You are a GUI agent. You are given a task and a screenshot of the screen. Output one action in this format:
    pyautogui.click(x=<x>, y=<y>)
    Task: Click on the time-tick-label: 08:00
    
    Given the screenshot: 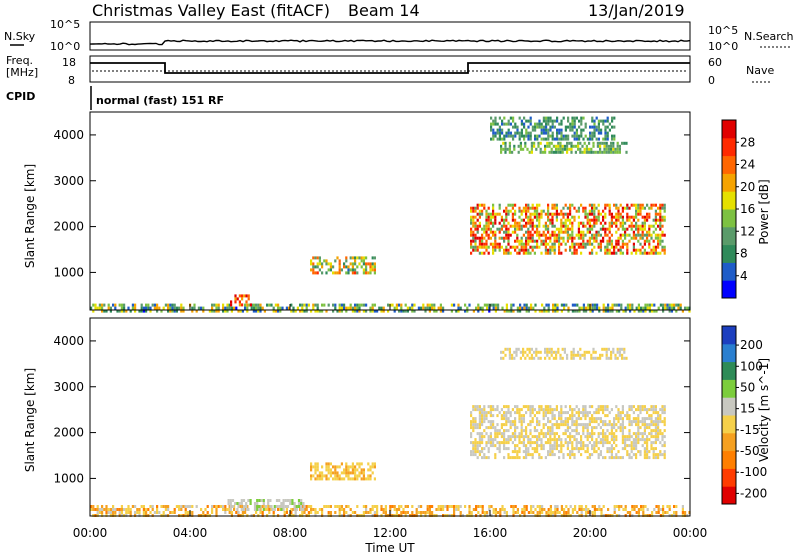 What is the action you would take?
    pyautogui.click(x=290, y=533)
    